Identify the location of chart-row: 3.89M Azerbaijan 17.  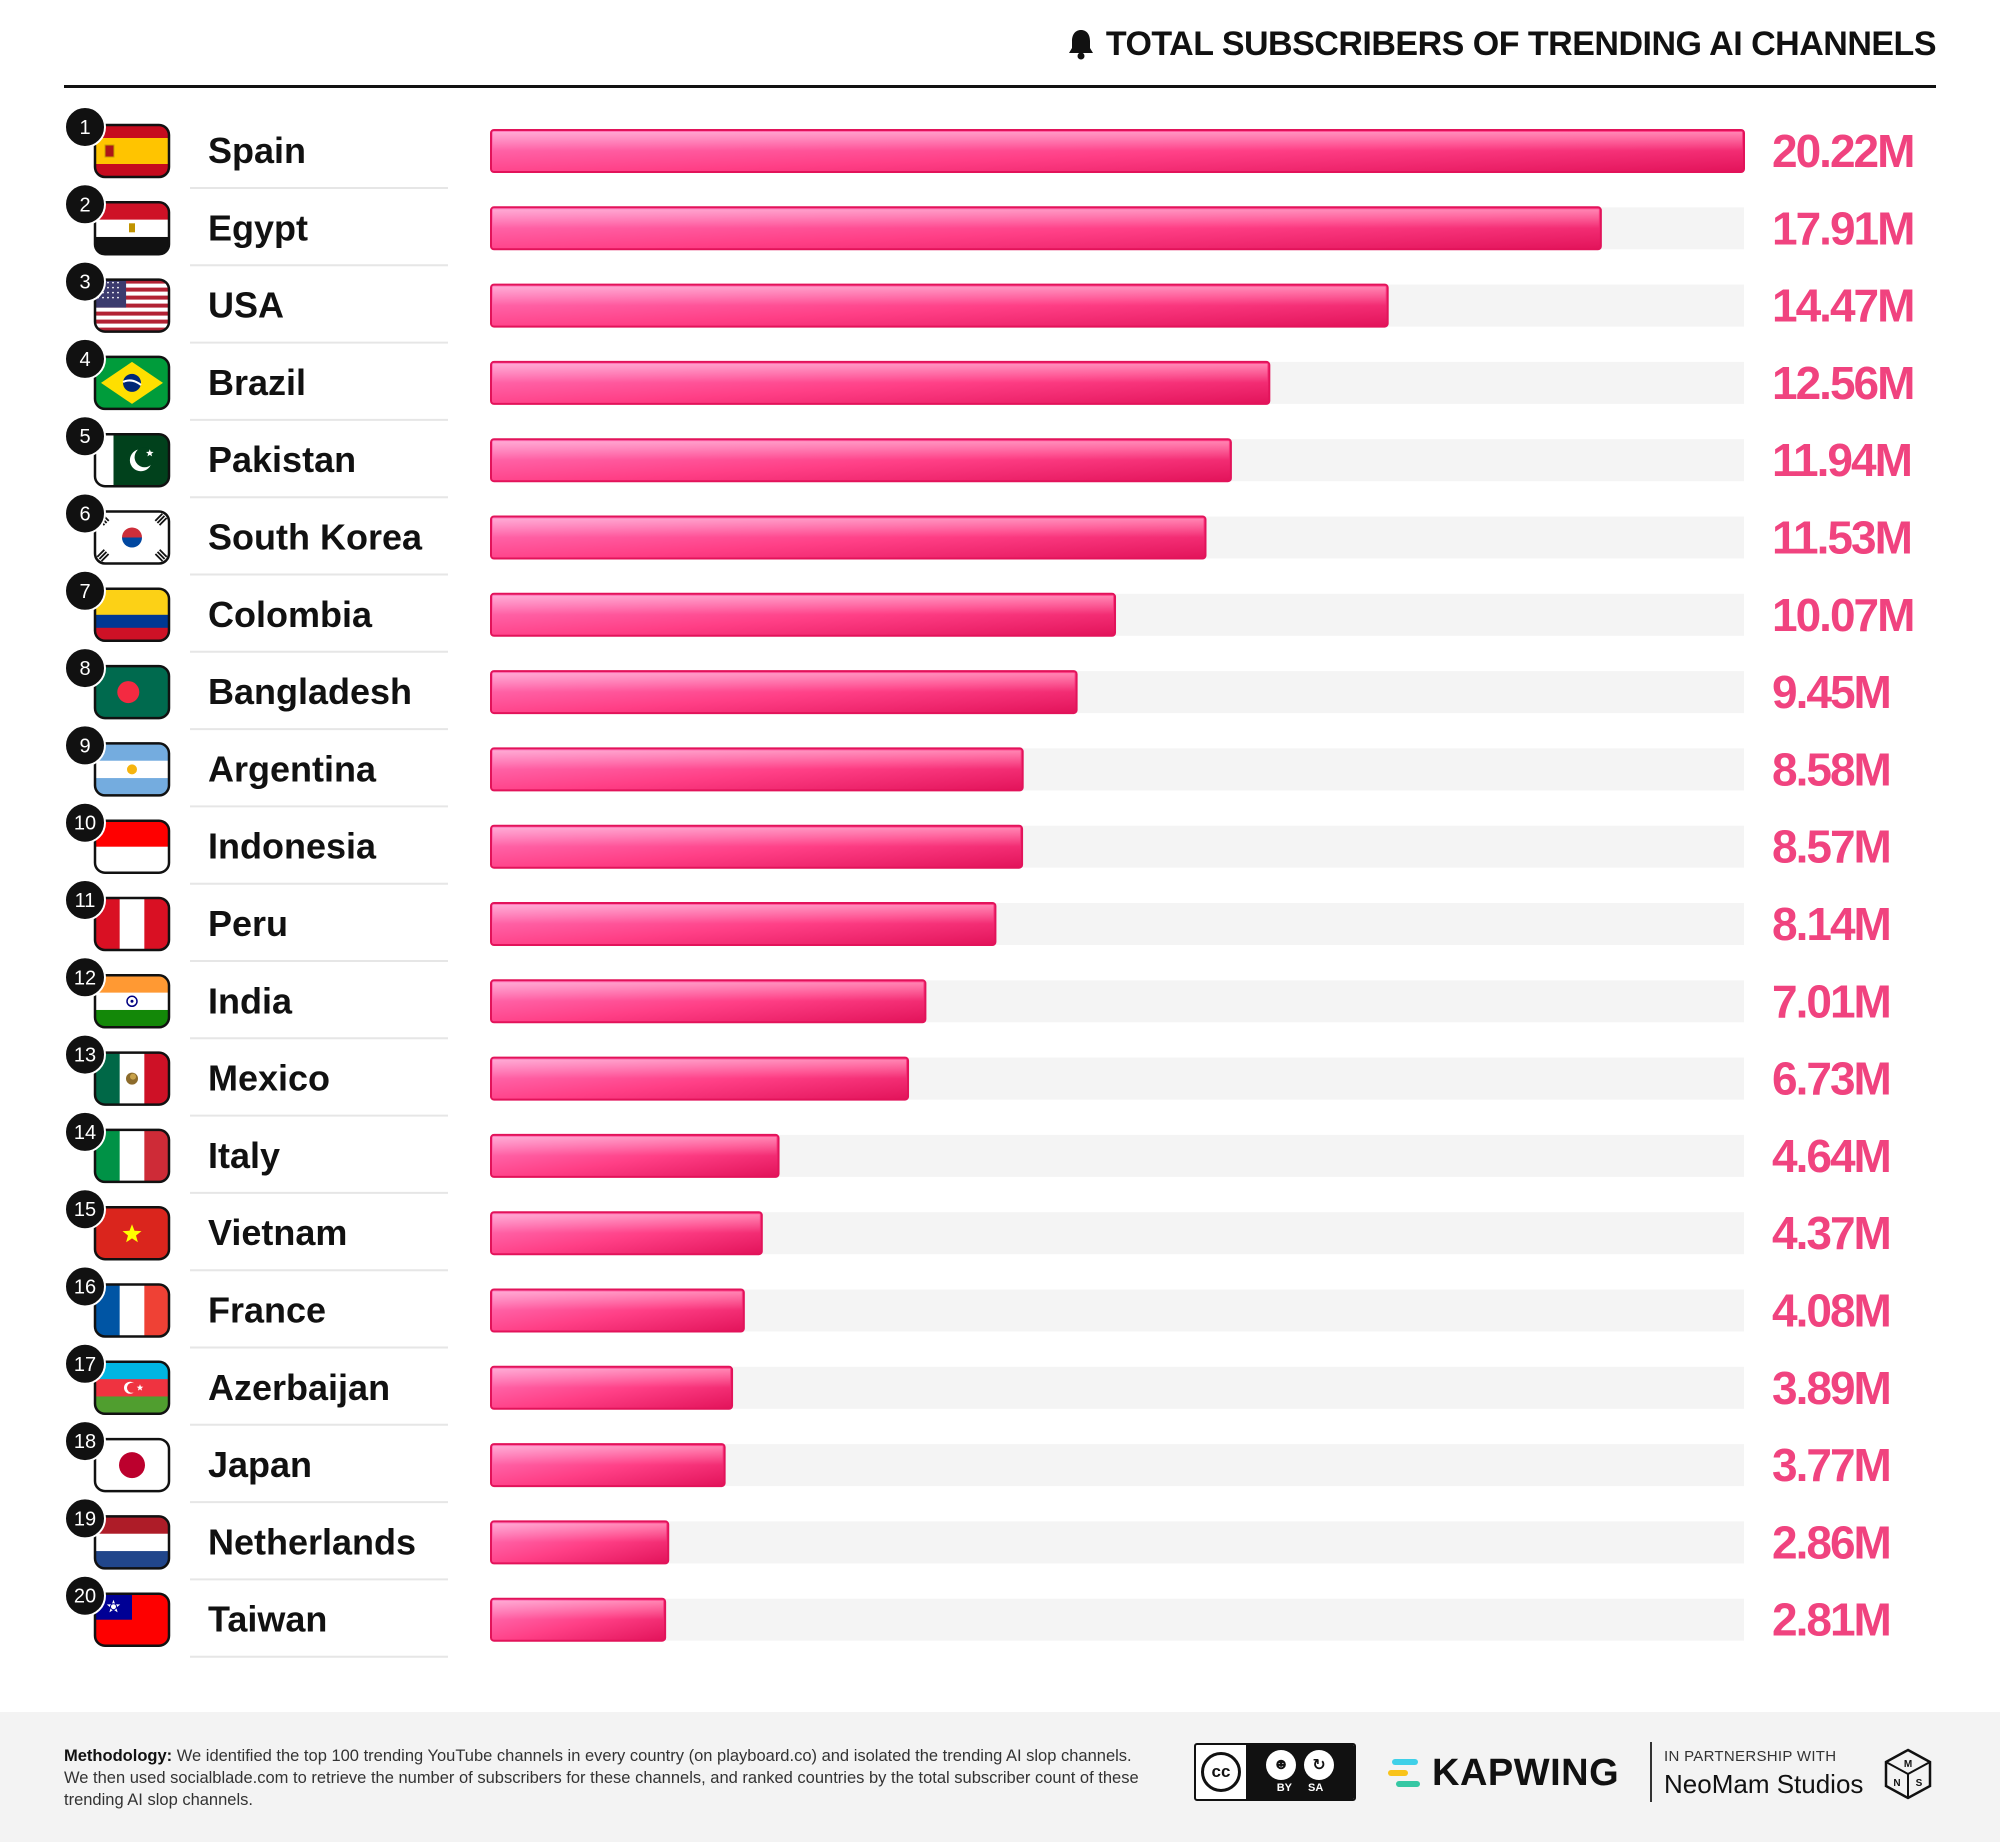
(978, 1384).